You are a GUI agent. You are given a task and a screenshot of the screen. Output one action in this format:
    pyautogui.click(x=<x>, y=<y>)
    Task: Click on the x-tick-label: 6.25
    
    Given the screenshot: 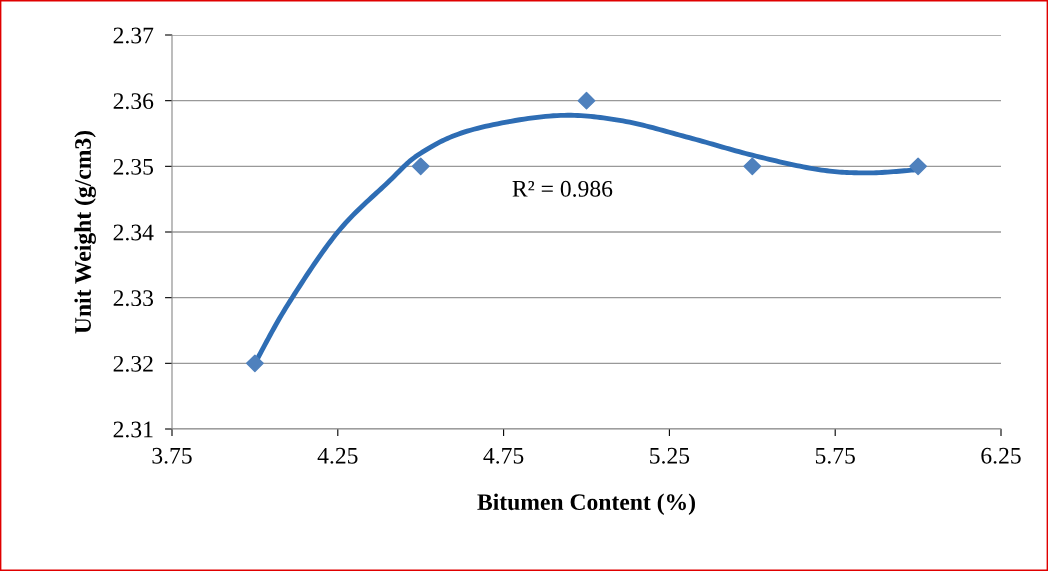 What is the action you would take?
    pyautogui.click(x=1001, y=455)
    